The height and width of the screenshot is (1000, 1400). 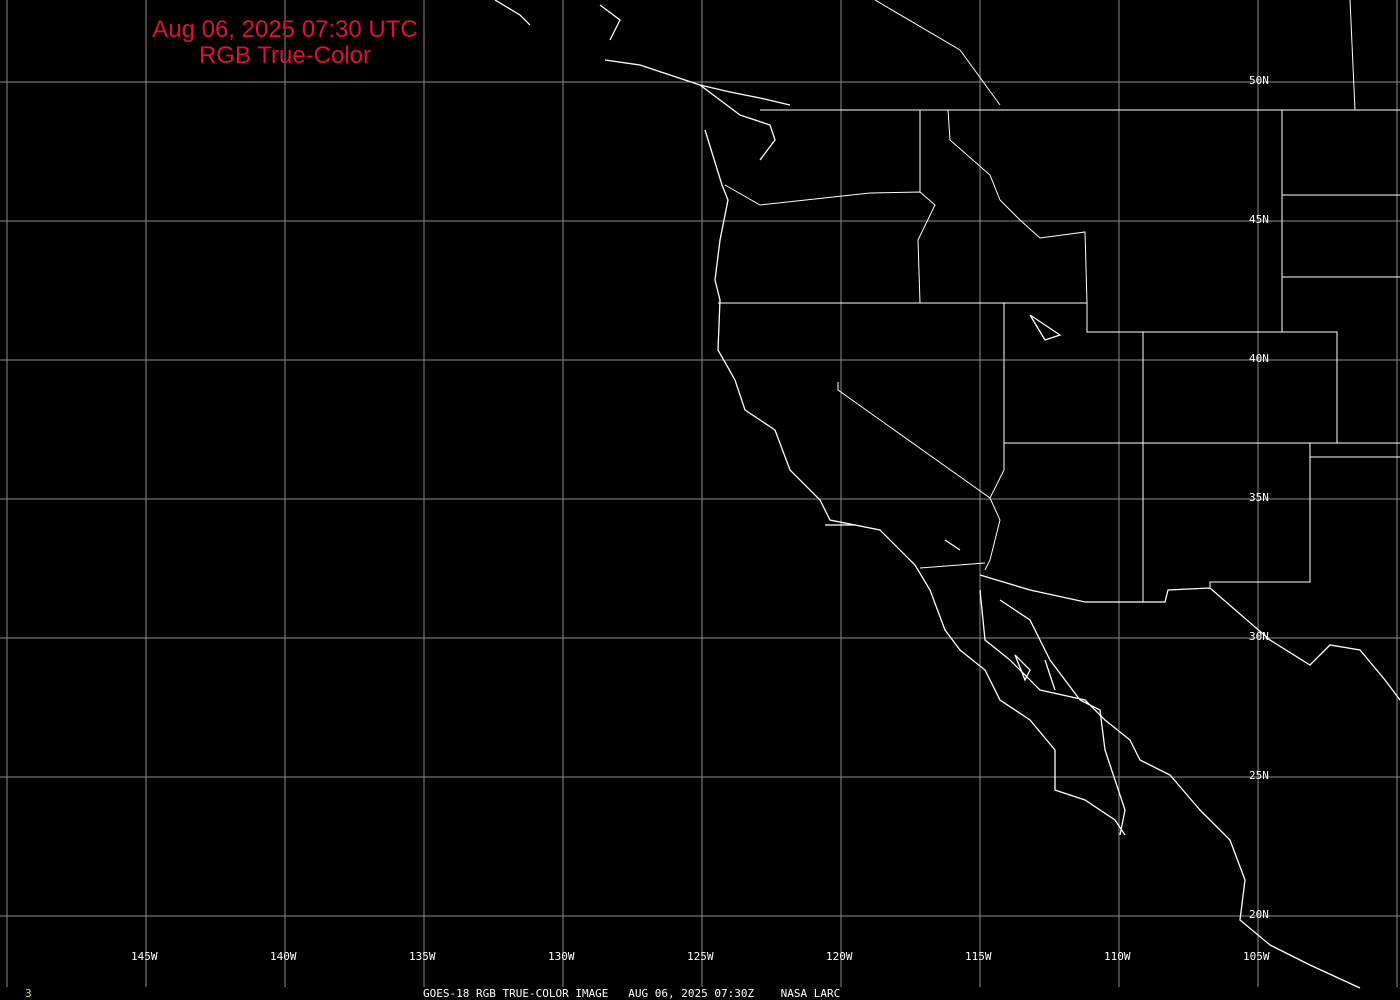 I want to click on longitude-label: 140W, so click(x=283, y=956).